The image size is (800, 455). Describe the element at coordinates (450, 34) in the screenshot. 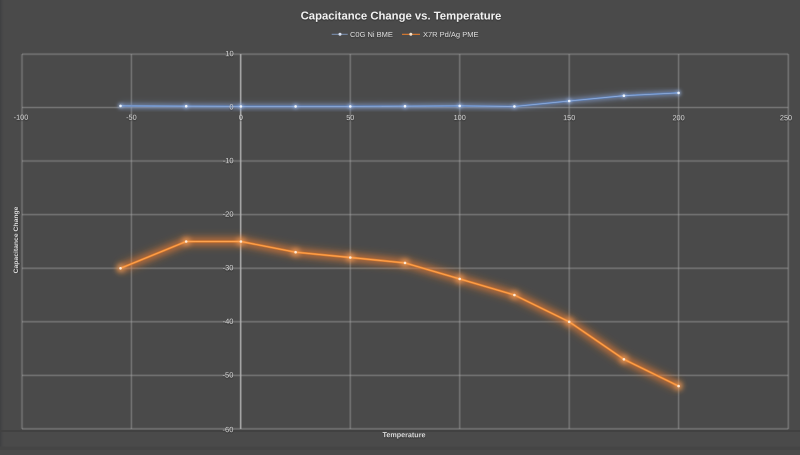

I see `svg-text: X7R Pd/Ag PME` at that location.